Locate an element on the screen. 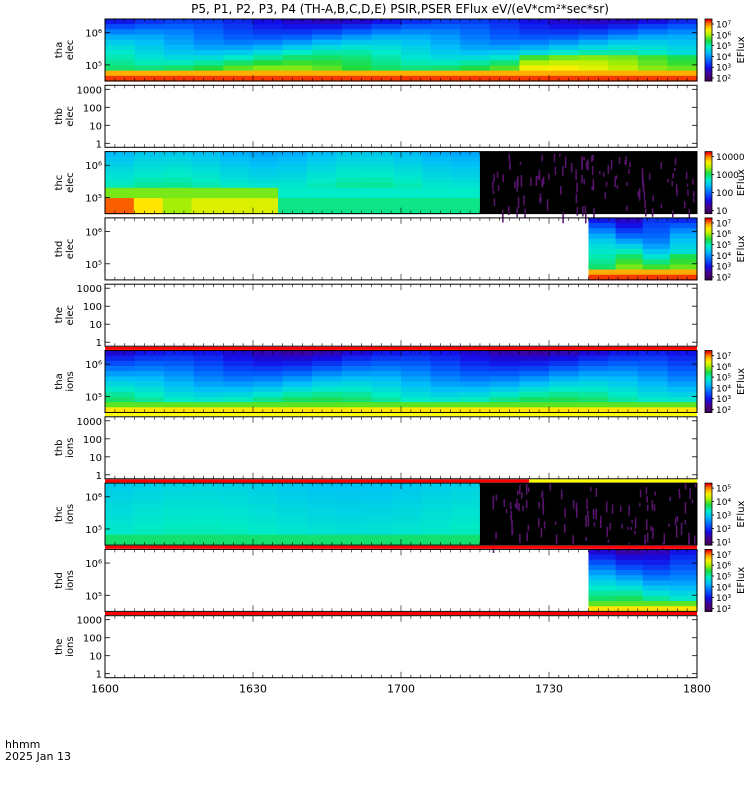 This screenshot has width=750, height=800. colorbar-tick-label: 10⁴ is located at coordinates (723, 257).